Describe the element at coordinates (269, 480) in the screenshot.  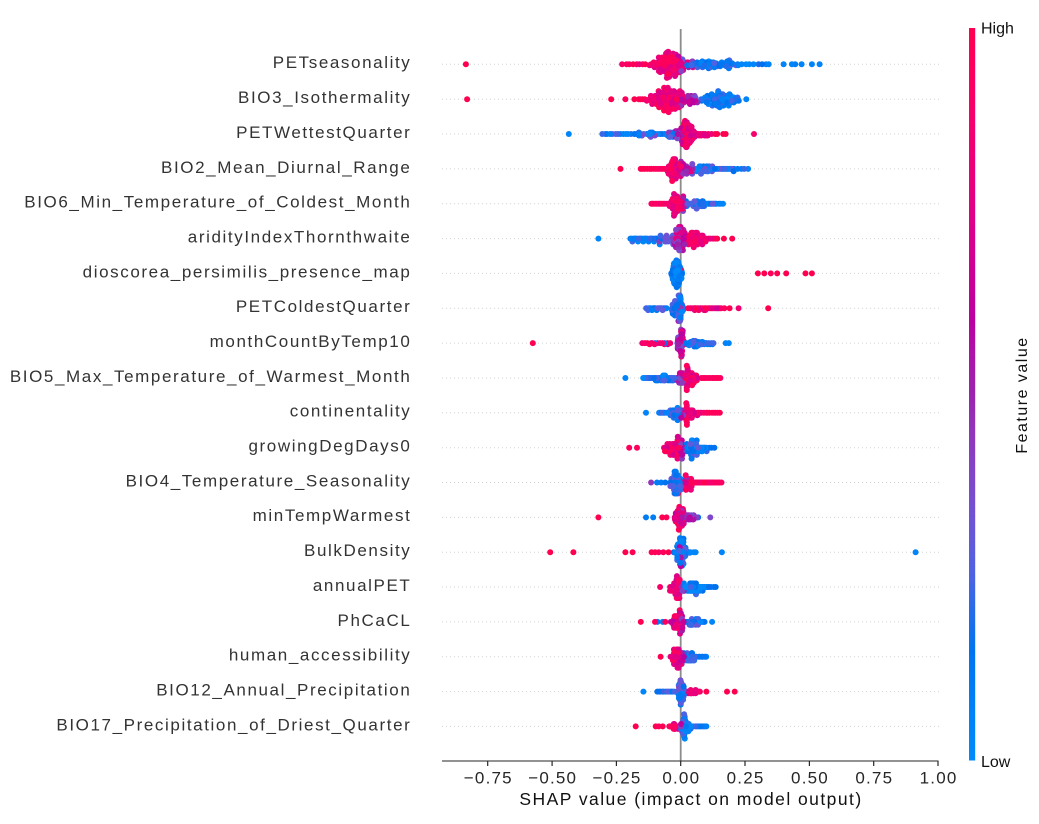
I see `svg-text: BIO4_Temperature_Seasonality` at that location.